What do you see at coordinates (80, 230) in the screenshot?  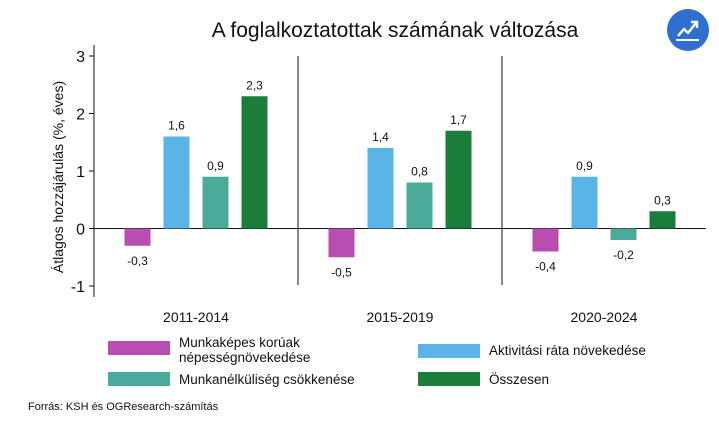 I see `y-tick-label: 0` at bounding box center [80, 230].